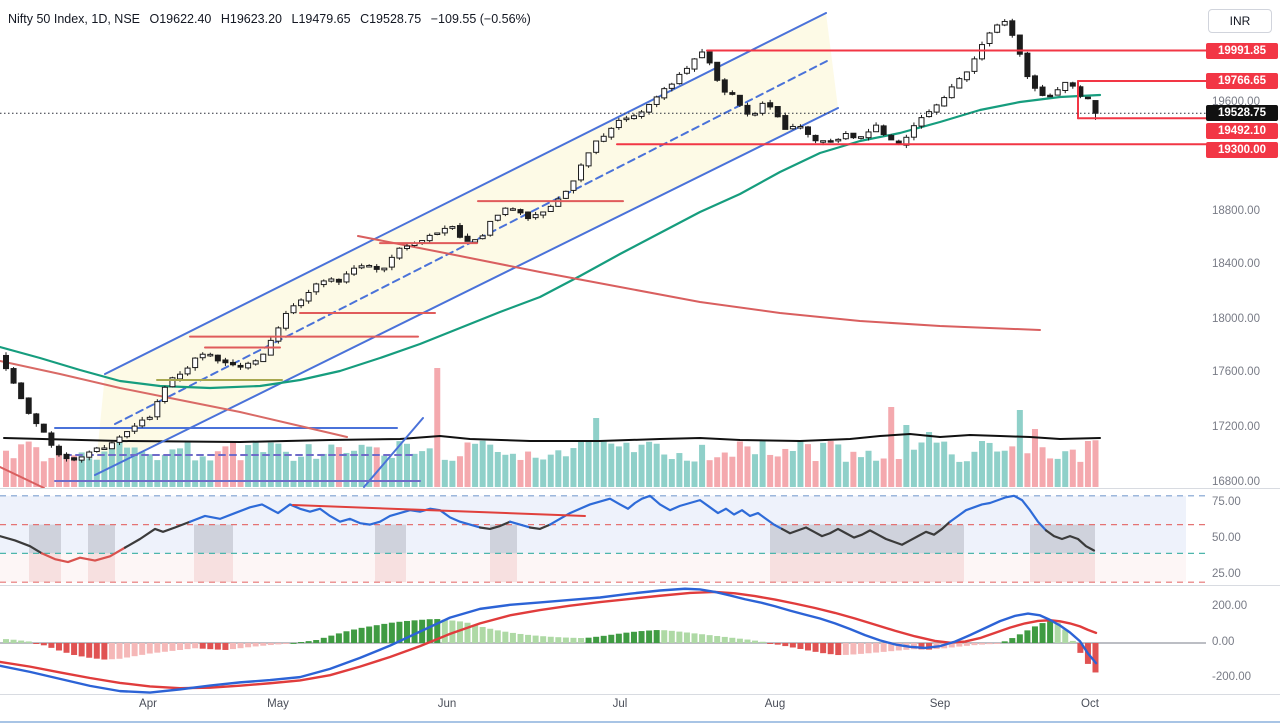 This screenshot has width=1280, height=724. Describe the element at coordinates (1090, 704) in the screenshot. I see `time-axis-month: Oct` at that location.